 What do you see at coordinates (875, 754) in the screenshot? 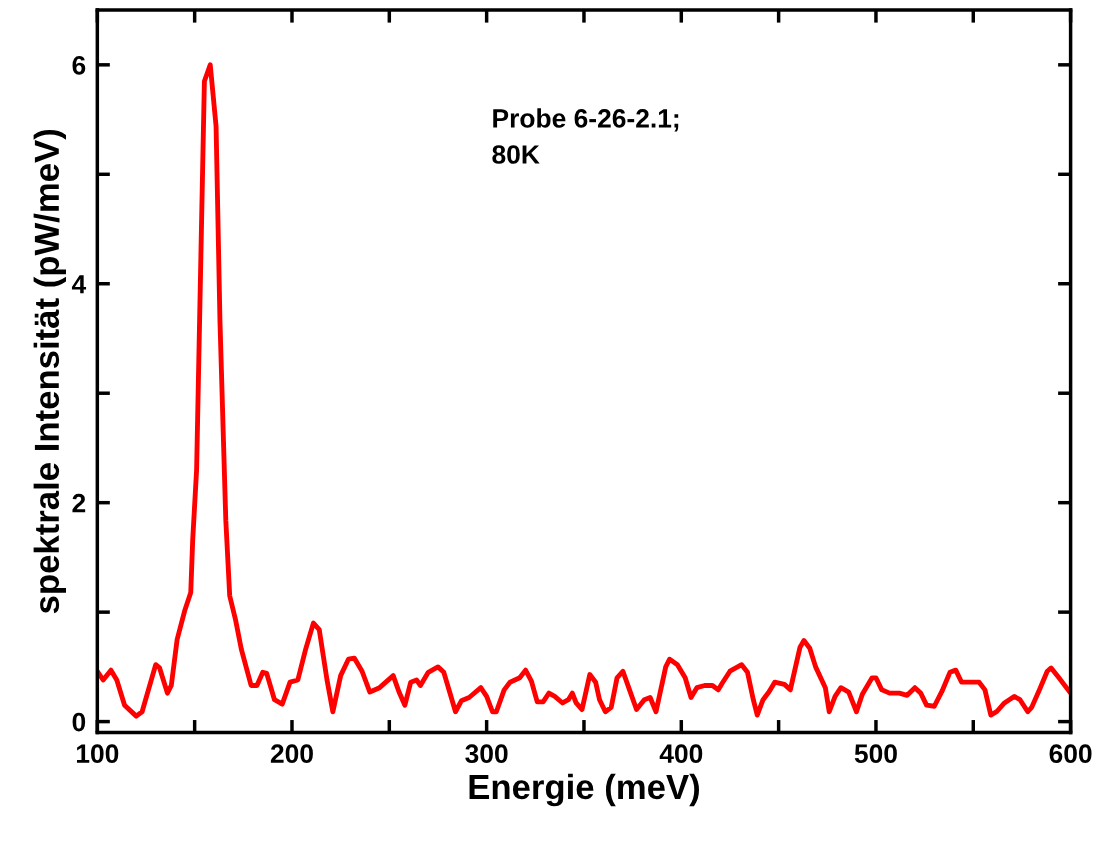
I see `x-tick-label: 500` at bounding box center [875, 754].